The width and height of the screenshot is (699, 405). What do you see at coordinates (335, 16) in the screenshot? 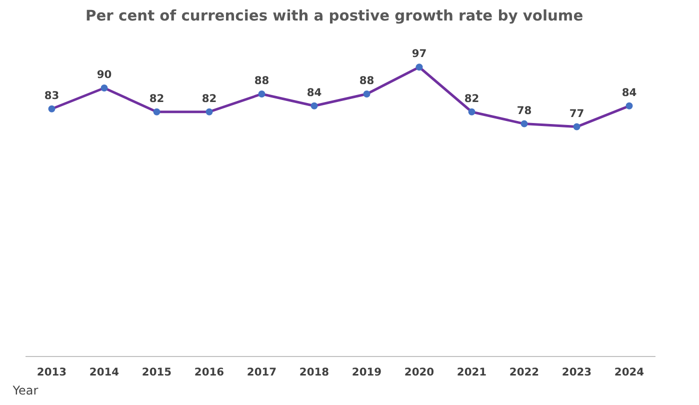
I see `chart-title: Per cent of currencies with a postive growth rate by volume` at bounding box center [335, 16].